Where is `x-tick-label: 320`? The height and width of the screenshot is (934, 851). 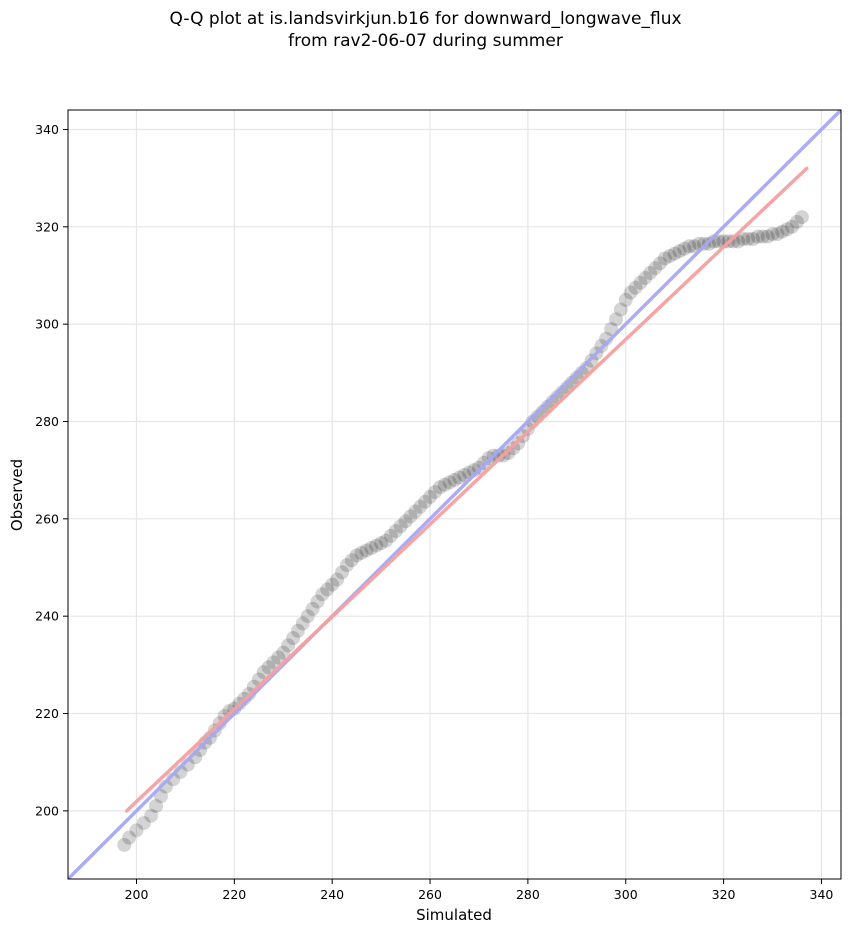
x-tick-label: 320 is located at coordinates (724, 894).